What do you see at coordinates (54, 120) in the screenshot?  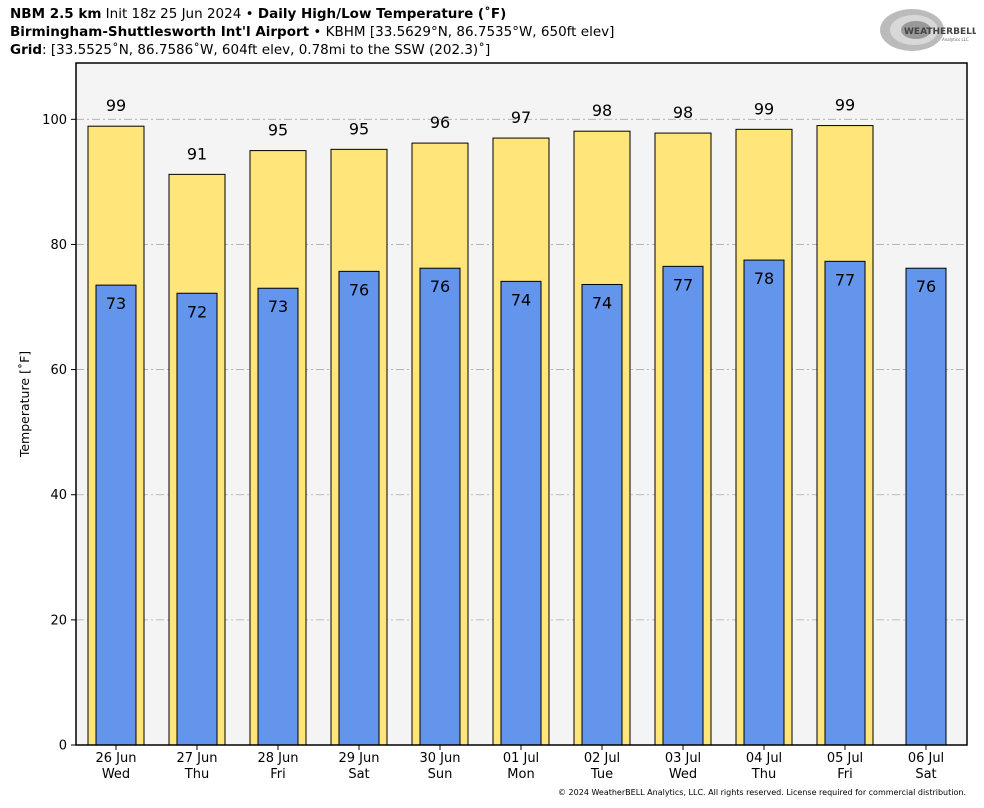 I see `y-tick-label: 100` at bounding box center [54, 120].